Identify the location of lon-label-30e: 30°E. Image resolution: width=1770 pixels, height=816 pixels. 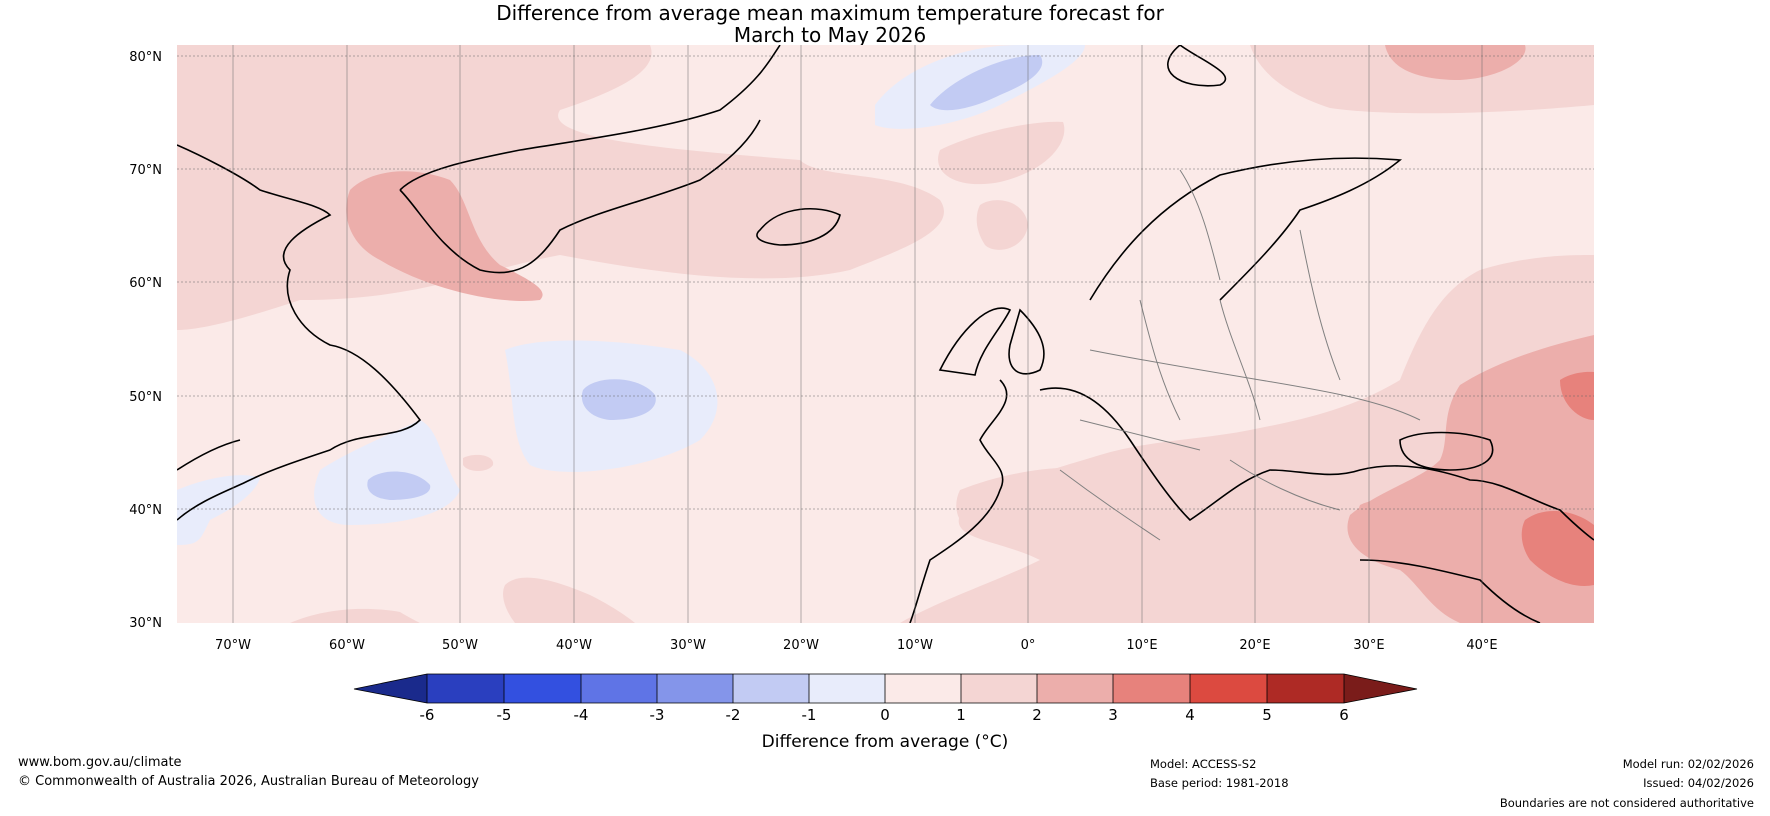
(1368, 645).